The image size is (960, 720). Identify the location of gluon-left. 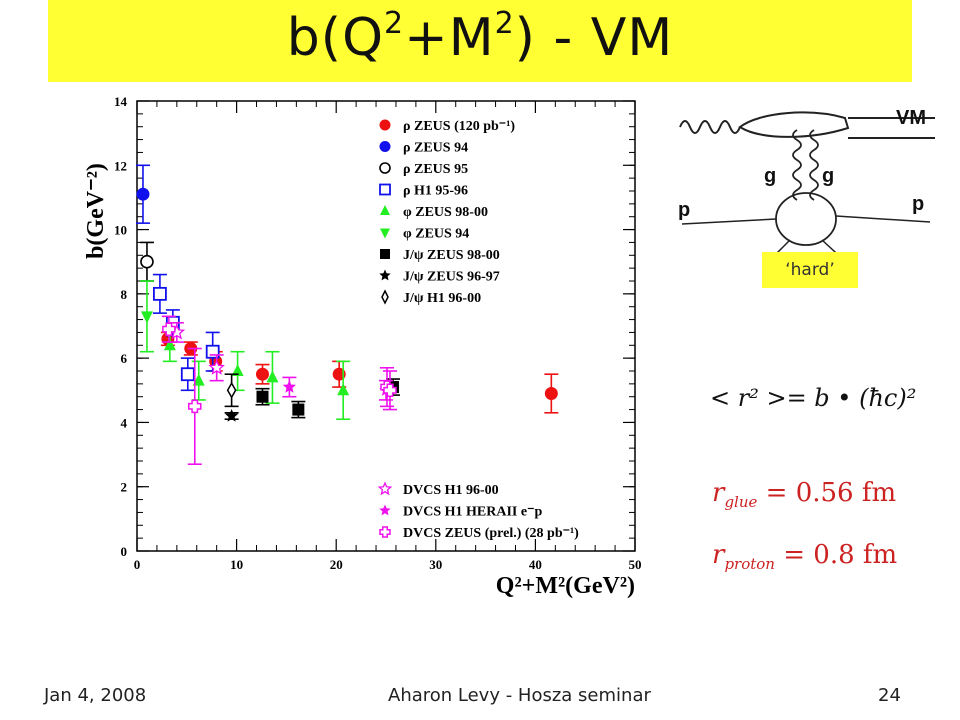
(797, 165).